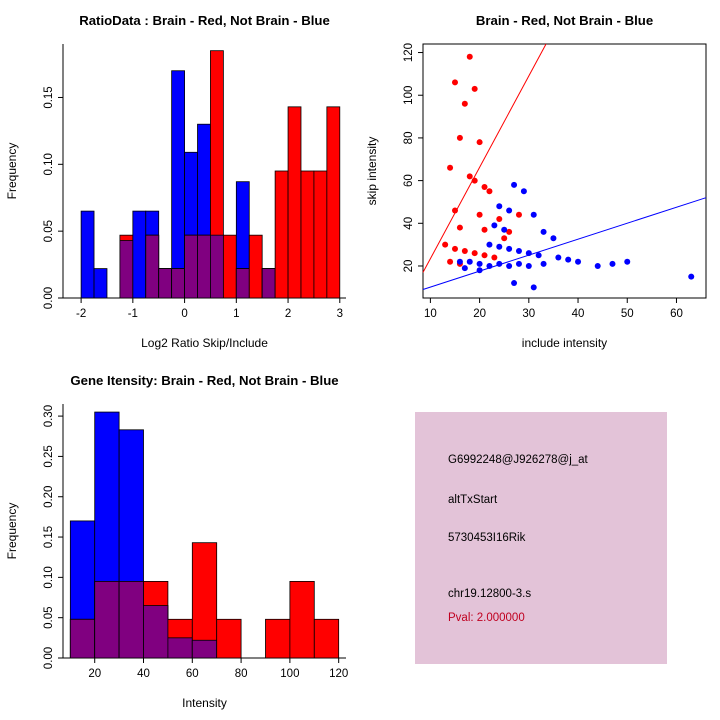 The height and width of the screenshot is (720, 720). I want to click on x-tick-label: 80, so click(241, 674).